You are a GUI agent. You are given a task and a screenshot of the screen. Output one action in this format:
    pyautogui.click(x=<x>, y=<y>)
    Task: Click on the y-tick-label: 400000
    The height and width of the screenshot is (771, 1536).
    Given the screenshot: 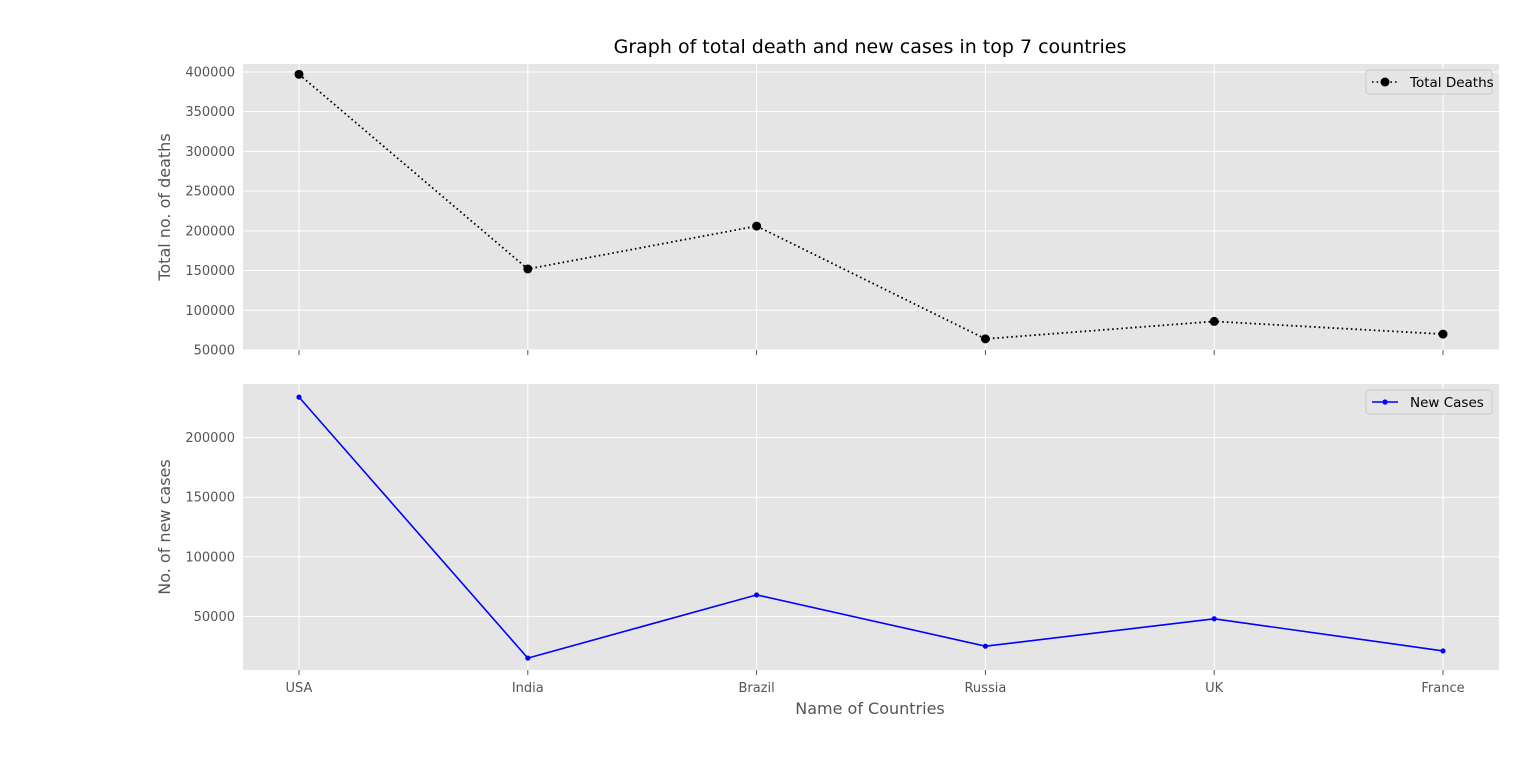 What is the action you would take?
    pyautogui.click(x=210, y=72)
    